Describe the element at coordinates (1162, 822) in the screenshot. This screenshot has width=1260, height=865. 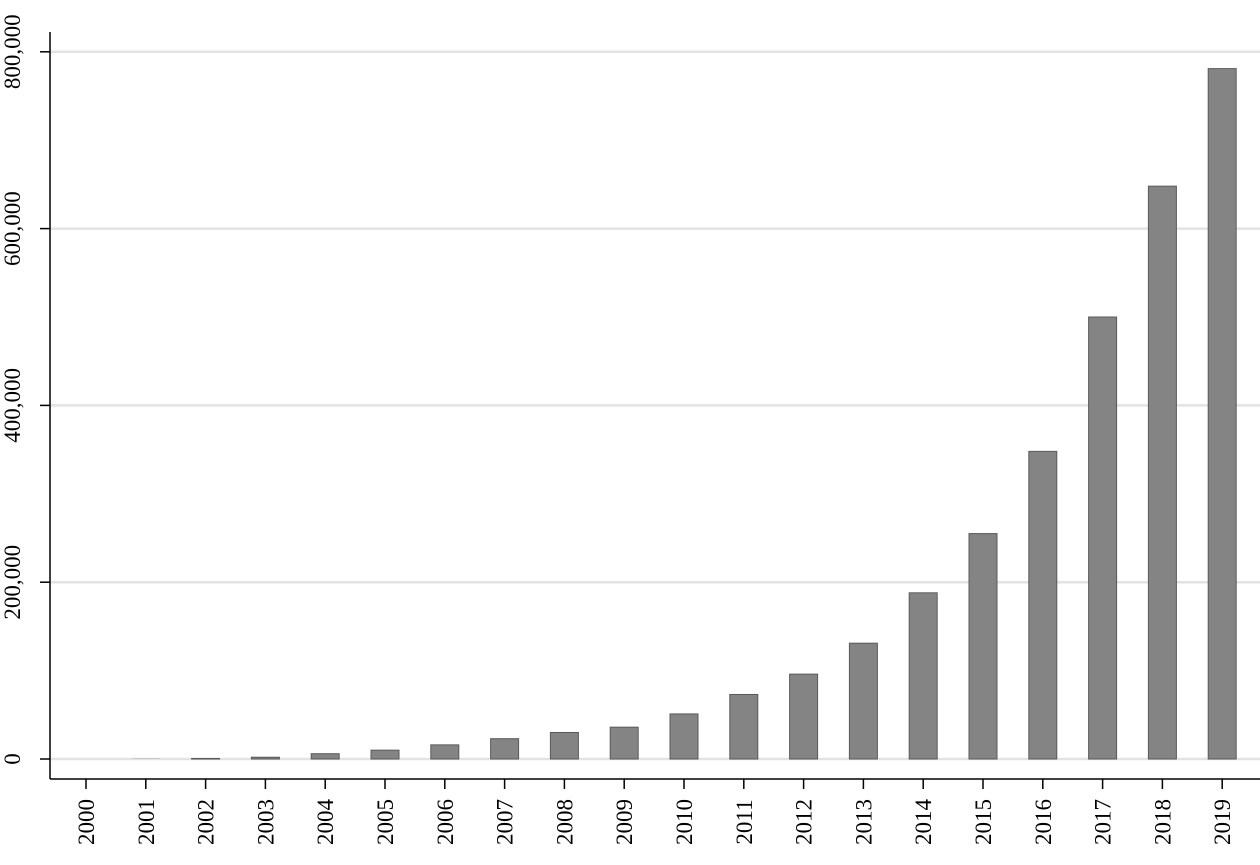
I see `x-tick-label: 2018` at that location.